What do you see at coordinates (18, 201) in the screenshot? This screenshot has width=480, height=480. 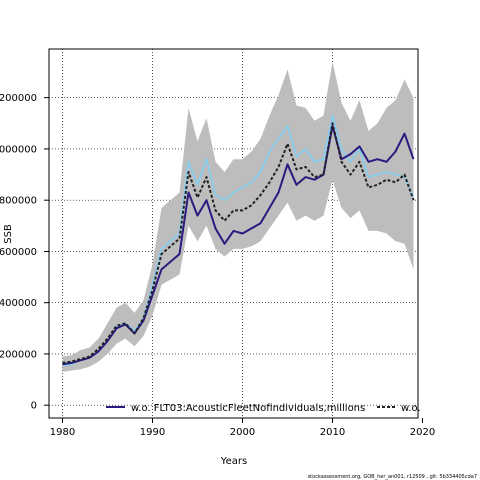 I see `y-tick-label: 800000` at bounding box center [18, 201].